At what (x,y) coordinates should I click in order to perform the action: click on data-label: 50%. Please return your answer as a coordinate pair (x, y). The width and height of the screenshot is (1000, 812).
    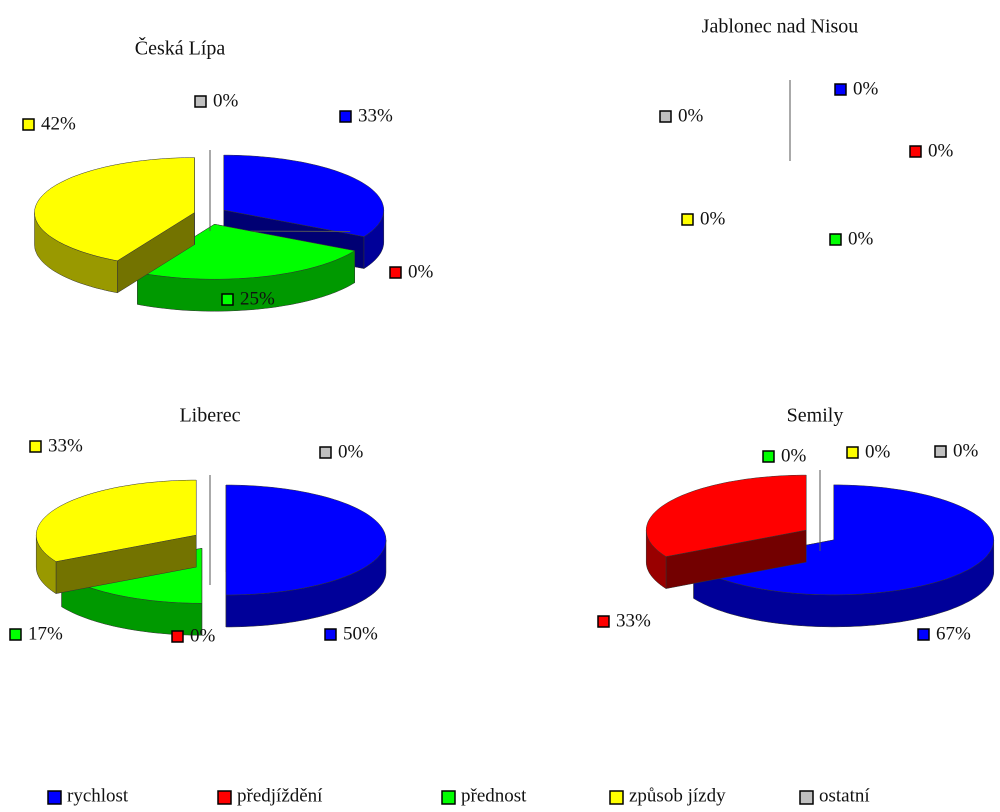
    Looking at the image, I should click on (360, 633).